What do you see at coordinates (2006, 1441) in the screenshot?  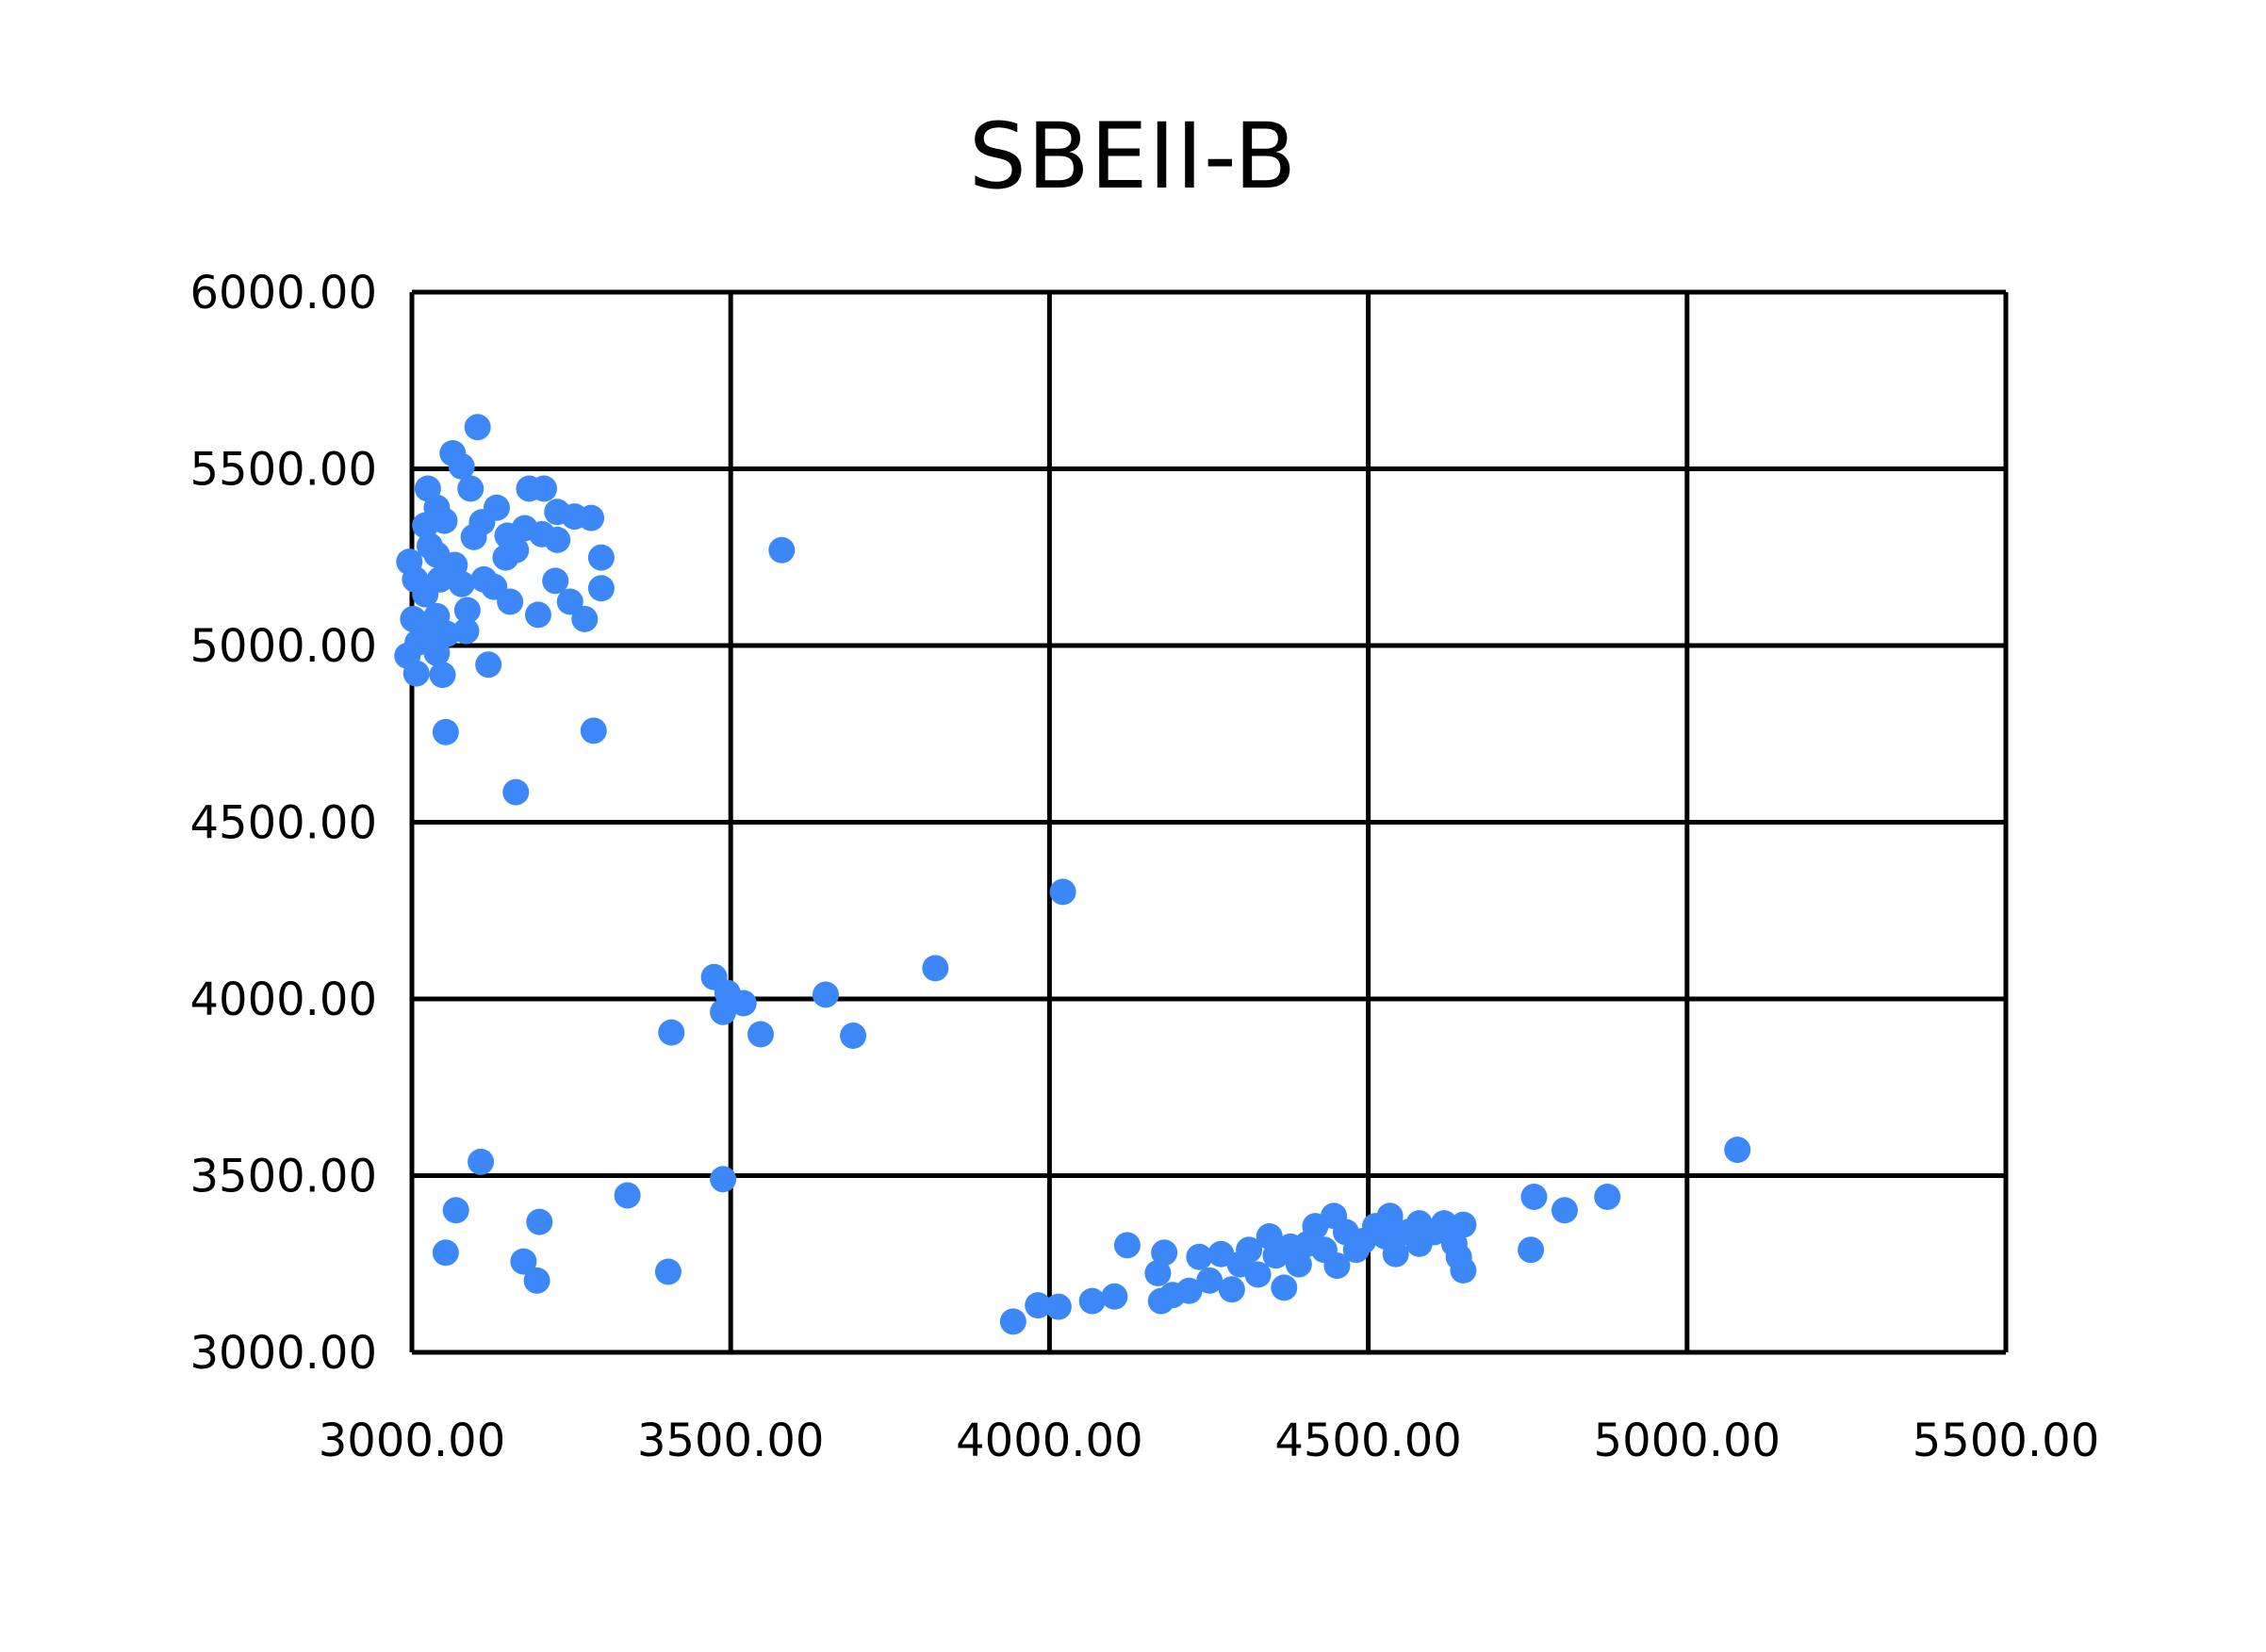 I see `x-tick-label: 5500.00` at bounding box center [2006, 1441].